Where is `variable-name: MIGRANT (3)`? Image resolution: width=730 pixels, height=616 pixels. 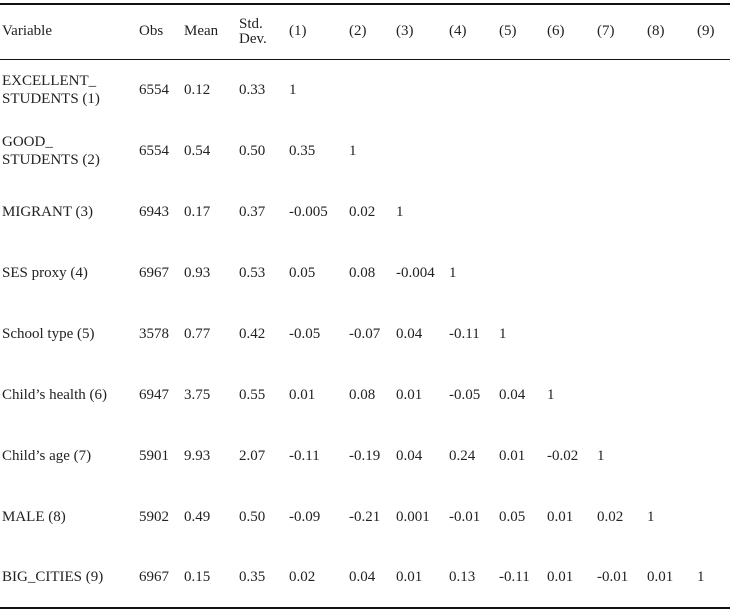
variable-name: MIGRANT (3) is located at coordinates (47, 211).